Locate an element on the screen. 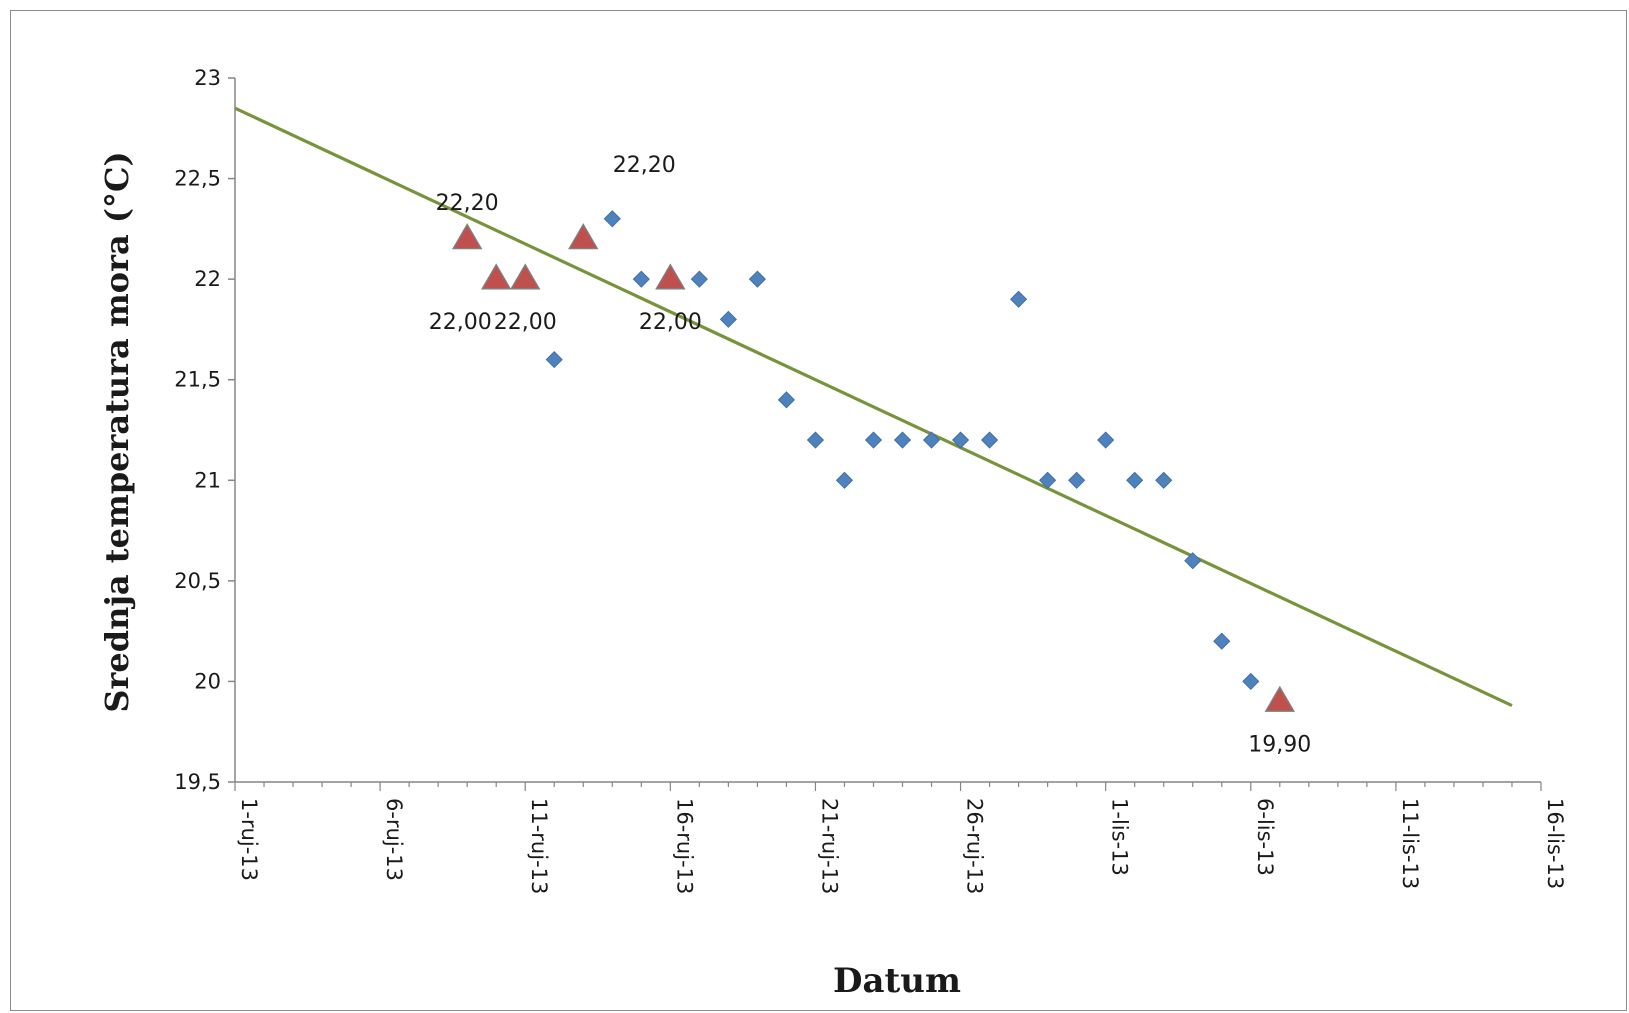 The image size is (1629, 1013). y-tick-label: 22,5 is located at coordinates (197, 179).